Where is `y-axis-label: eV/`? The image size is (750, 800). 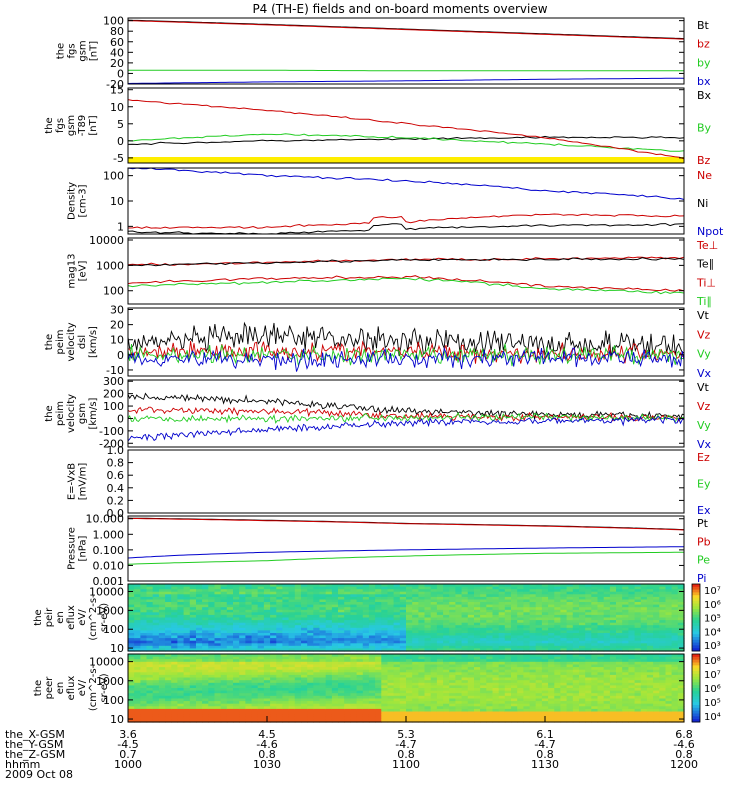
y-axis-label: eV/ is located at coordinates (82, 617).